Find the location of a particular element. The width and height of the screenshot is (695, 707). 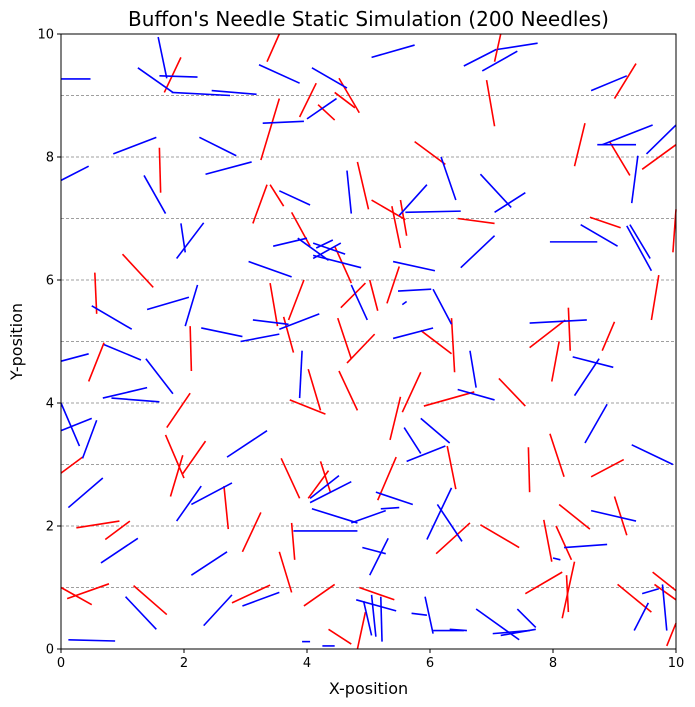

y-tick-label: 0 is located at coordinates (50, 650).